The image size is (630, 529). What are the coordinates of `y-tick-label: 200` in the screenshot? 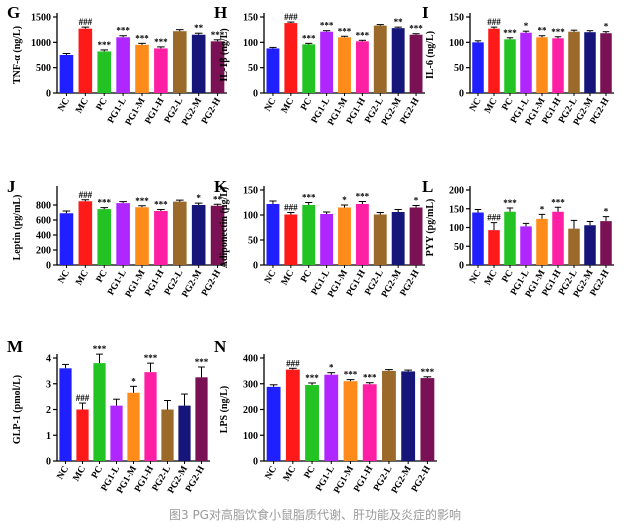 It's located at (250, 410).